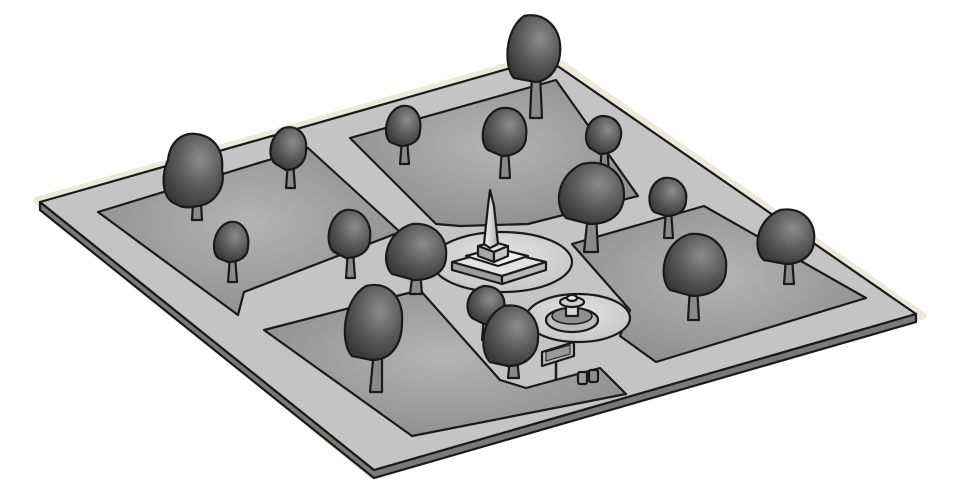 The height and width of the screenshot is (480, 960). Describe the element at coordinates (558, 360) in the screenshot. I see `signboard` at that location.